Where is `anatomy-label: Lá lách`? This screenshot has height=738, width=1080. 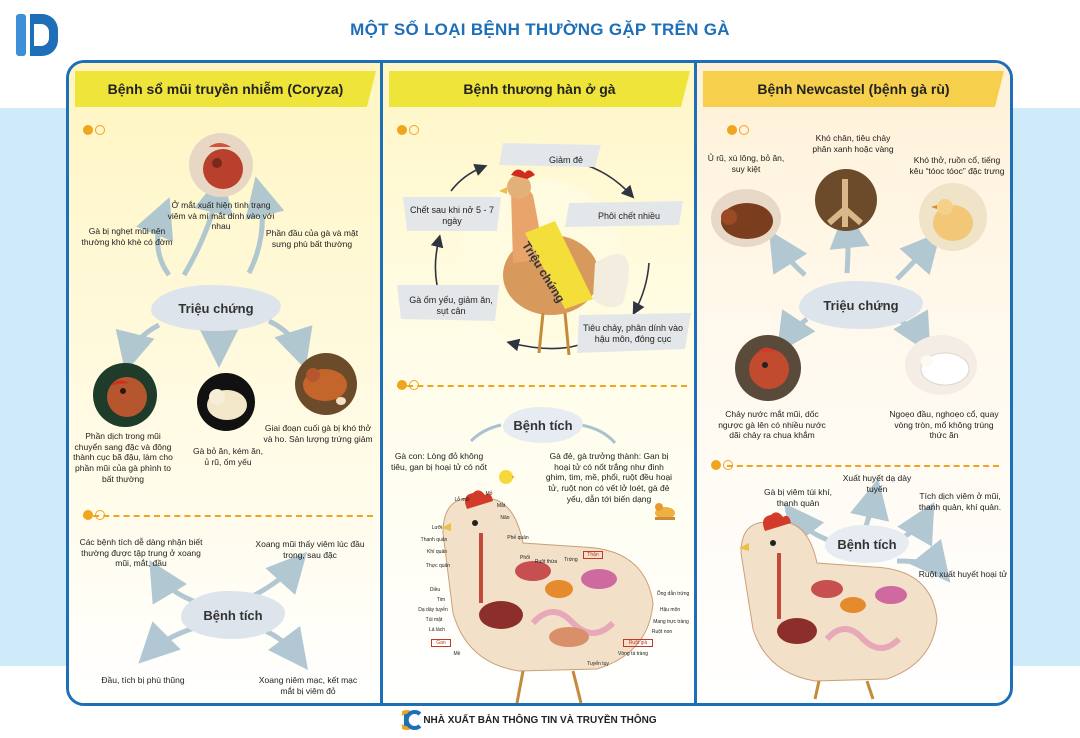 anatomy-label: Lá lách is located at coordinates (437, 630).